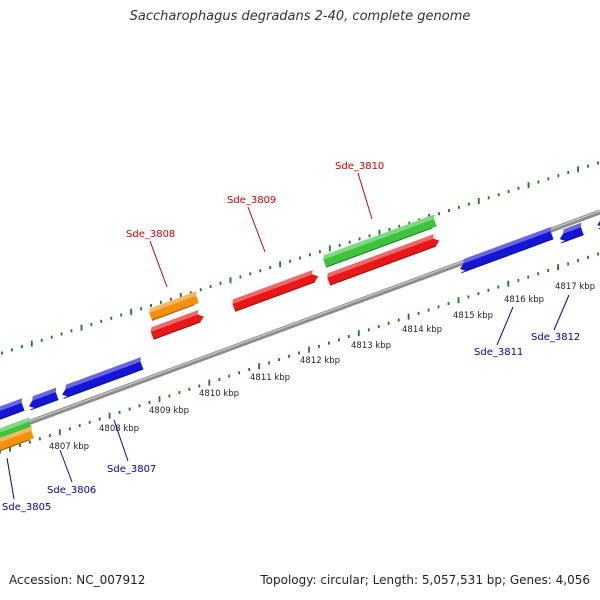 The height and width of the screenshot is (600, 600). Describe the element at coordinates (498, 352) in the screenshot. I see `gene-label-sde-3811: Sde_3811` at that location.